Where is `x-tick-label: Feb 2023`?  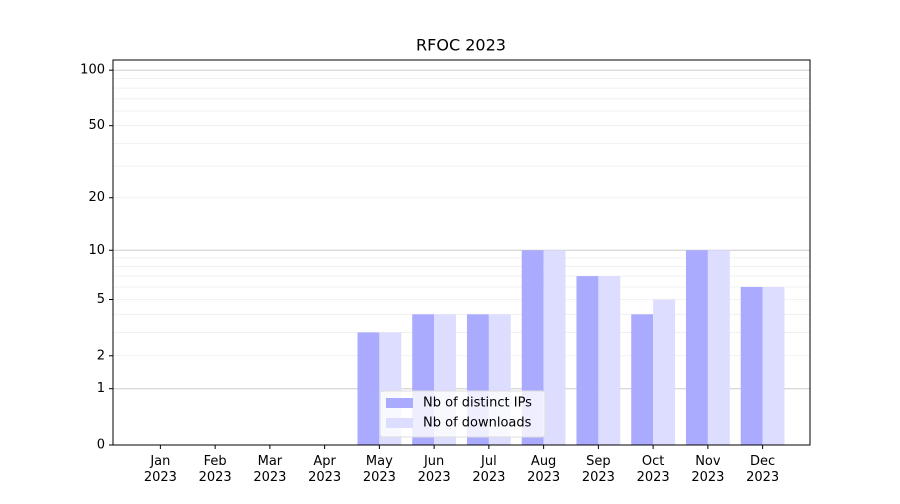
x-tick-label: Feb 2023 is located at coordinates (215, 469).